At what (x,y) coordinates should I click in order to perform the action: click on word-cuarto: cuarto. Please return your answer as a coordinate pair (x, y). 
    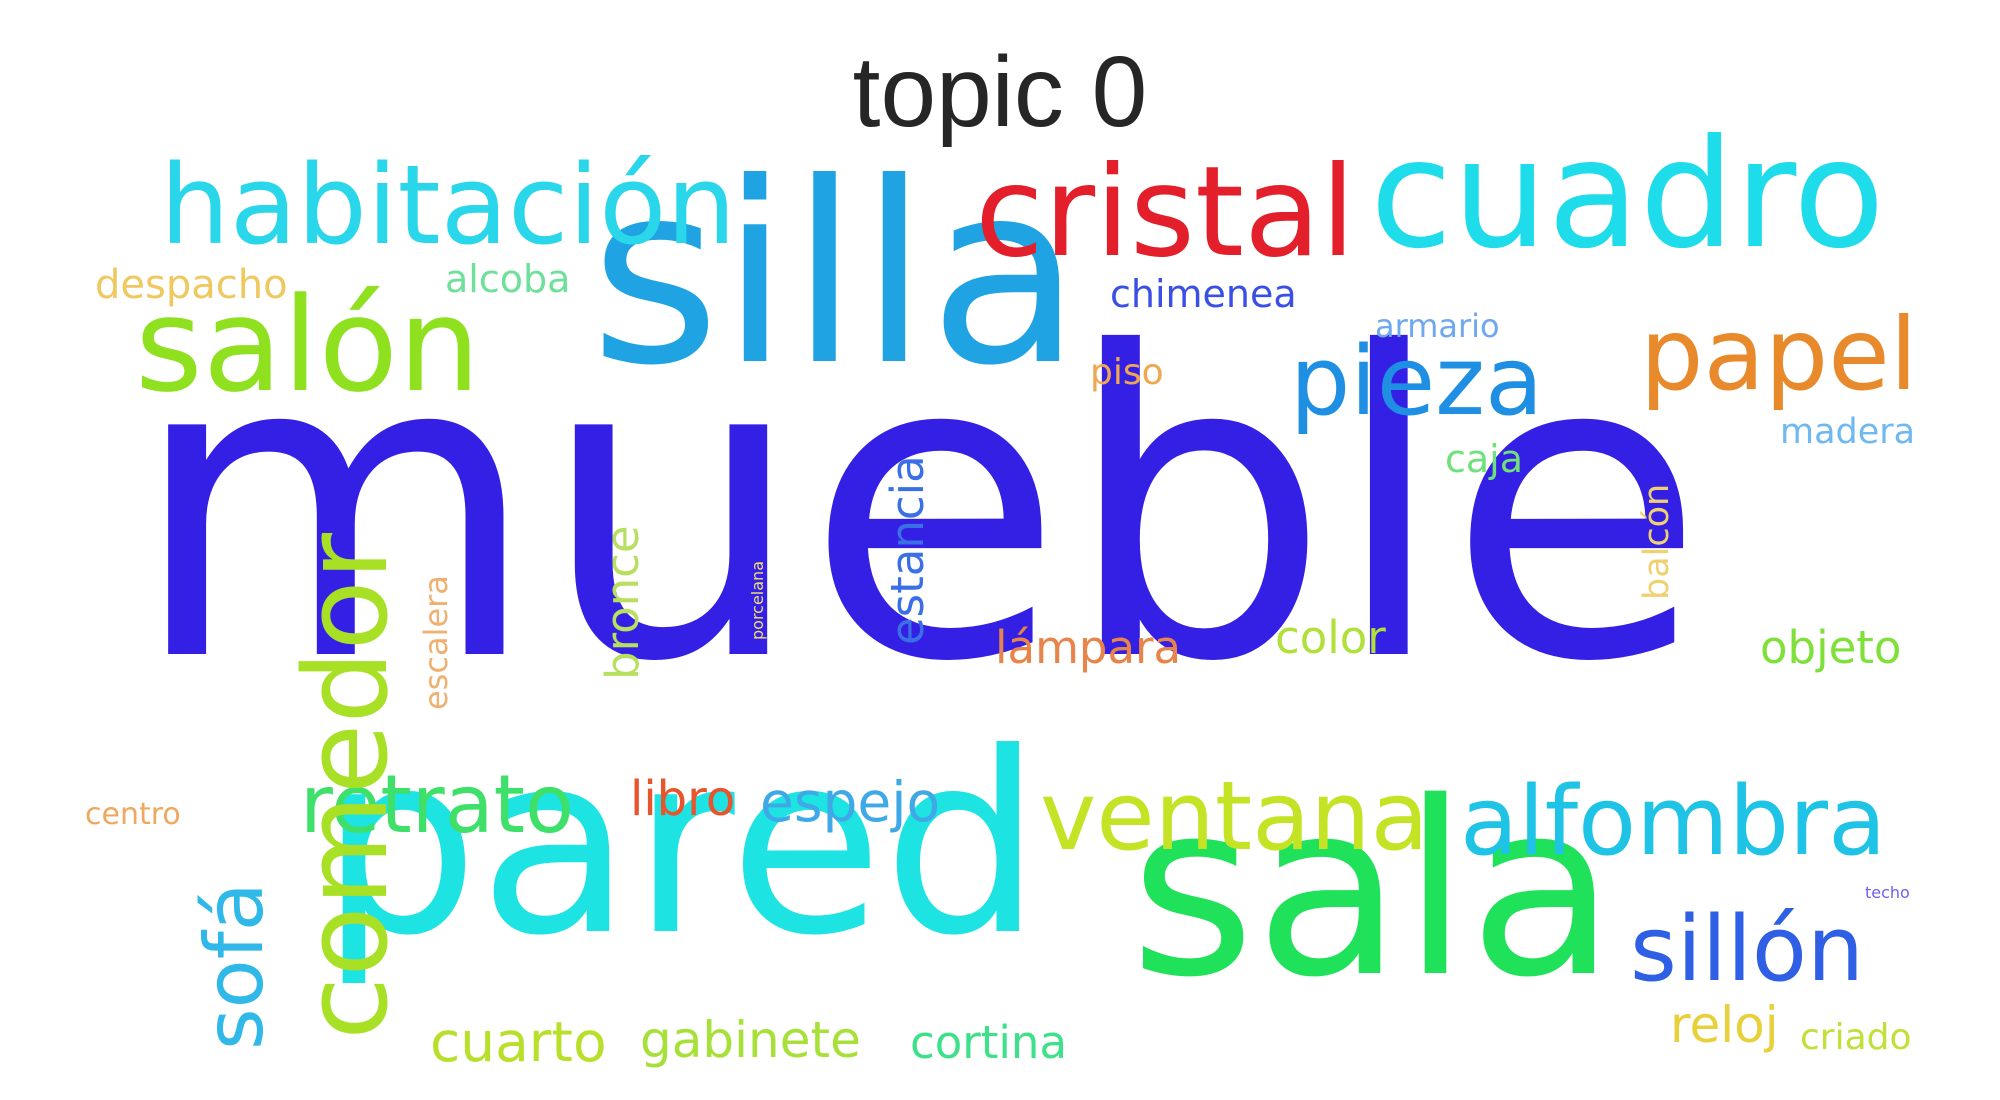
    Looking at the image, I should click on (518, 1042).